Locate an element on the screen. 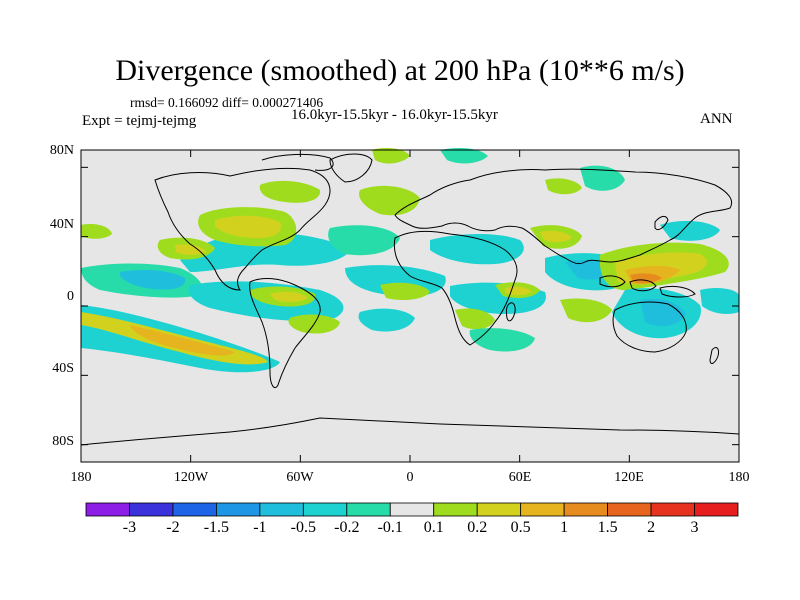 The width and height of the screenshot is (800, 600). colorbar-label: 3 is located at coordinates (694, 527).